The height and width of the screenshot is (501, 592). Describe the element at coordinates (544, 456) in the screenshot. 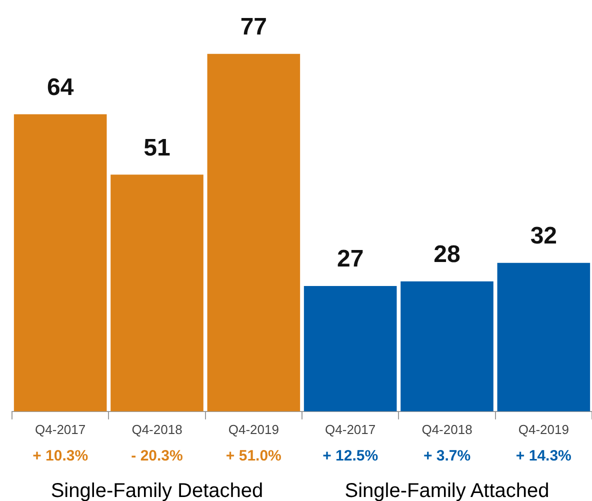

I see `text: + 14.3%` at that location.